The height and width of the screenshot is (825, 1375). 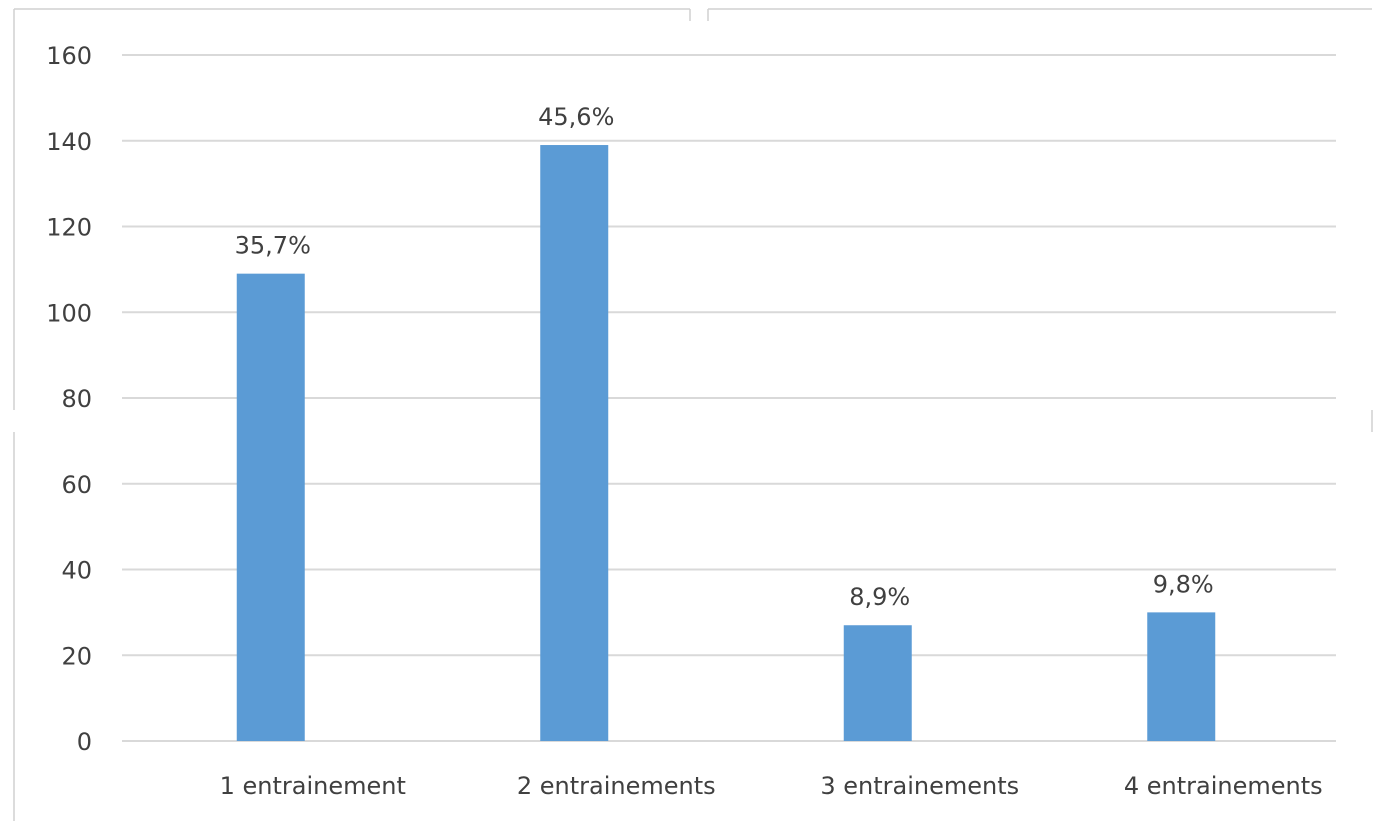 I want to click on x-tick-label: 1 entrainement, so click(x=313, y=786).